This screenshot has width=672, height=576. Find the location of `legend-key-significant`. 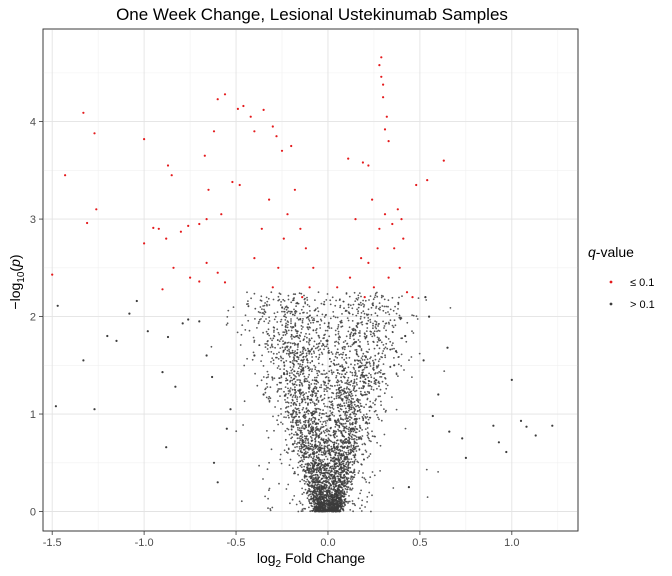

legend-key-significant is located at coordinates (611, 282).